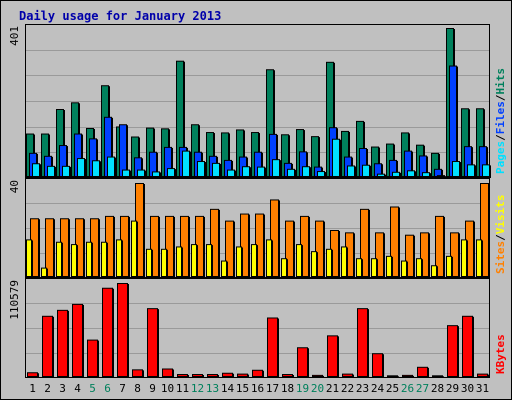  Describe the element at coordinates (92, 388) in the screenshot. I see `x-tick-label: 5` at that location.